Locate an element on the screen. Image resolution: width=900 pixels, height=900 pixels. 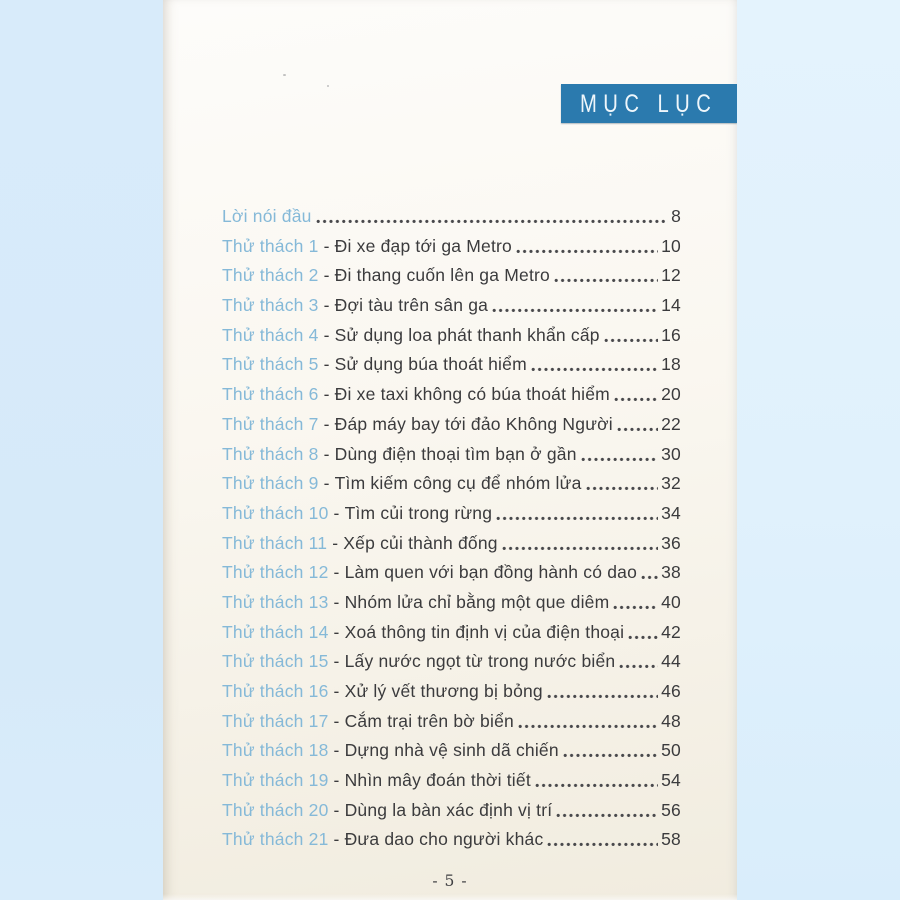
toc-entry-prefix: Thử thách 14 is located at coordinates (275, 631).